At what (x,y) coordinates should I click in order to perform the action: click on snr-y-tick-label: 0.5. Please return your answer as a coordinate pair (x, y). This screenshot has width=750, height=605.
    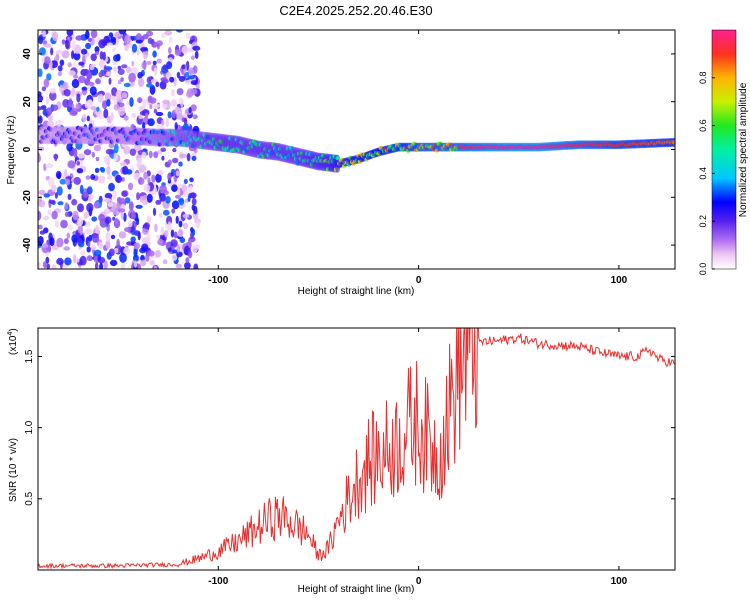
    Looking at the image, I should click on (29, 498).